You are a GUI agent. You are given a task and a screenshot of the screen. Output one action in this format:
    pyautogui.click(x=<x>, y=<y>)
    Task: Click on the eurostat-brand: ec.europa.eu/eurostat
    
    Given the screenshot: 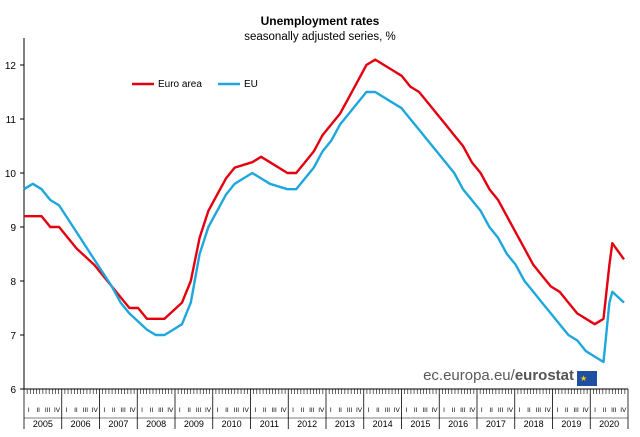 What is the action you would take?
    pyautogui.click(x=498, y=375)
    